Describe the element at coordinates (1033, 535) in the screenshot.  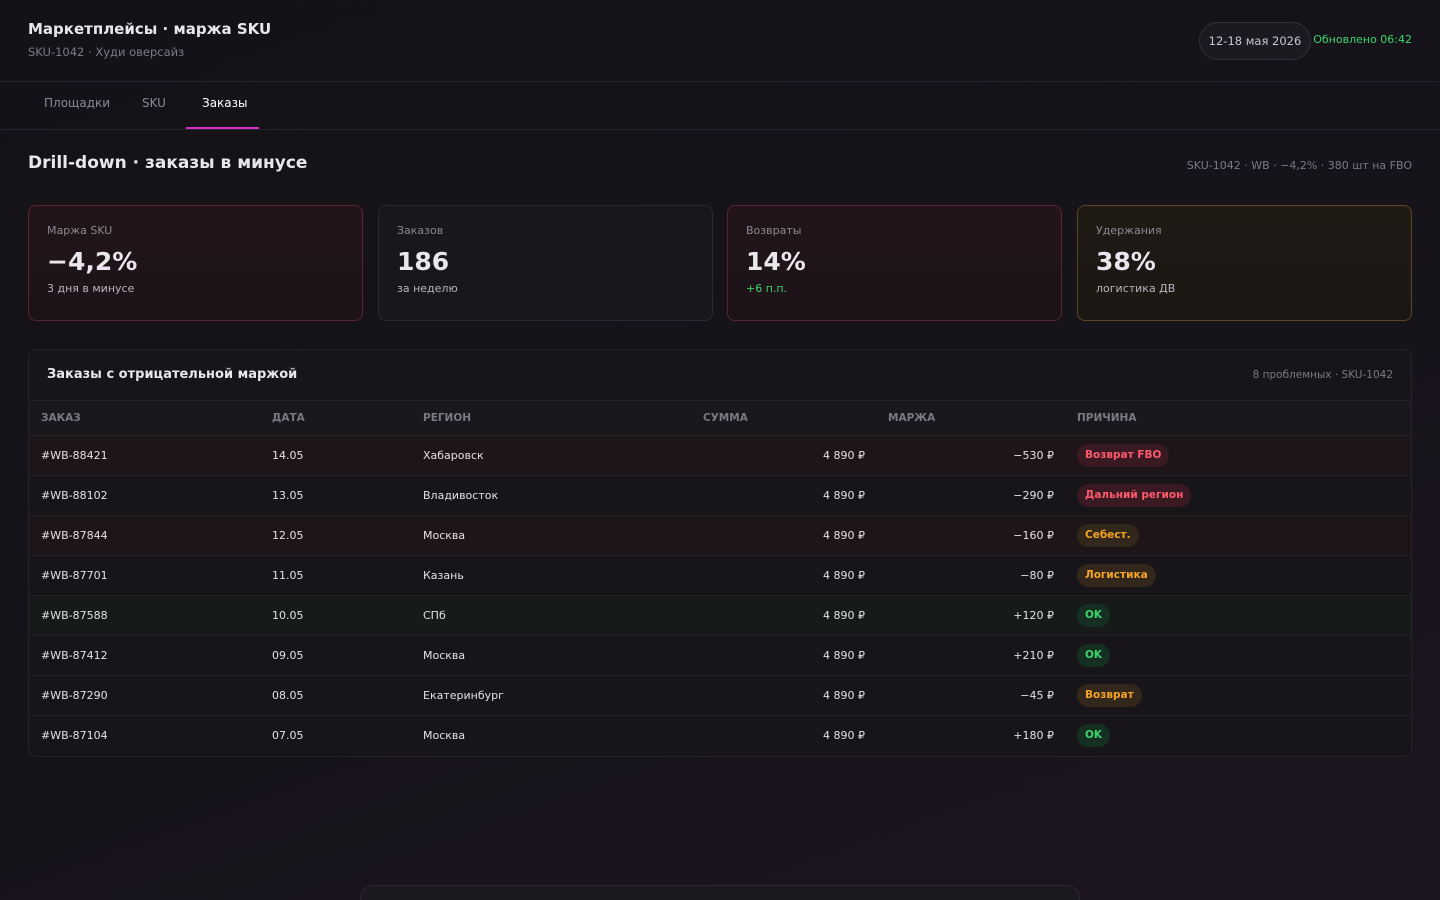
I see `margin: −160 ₽` at that location.